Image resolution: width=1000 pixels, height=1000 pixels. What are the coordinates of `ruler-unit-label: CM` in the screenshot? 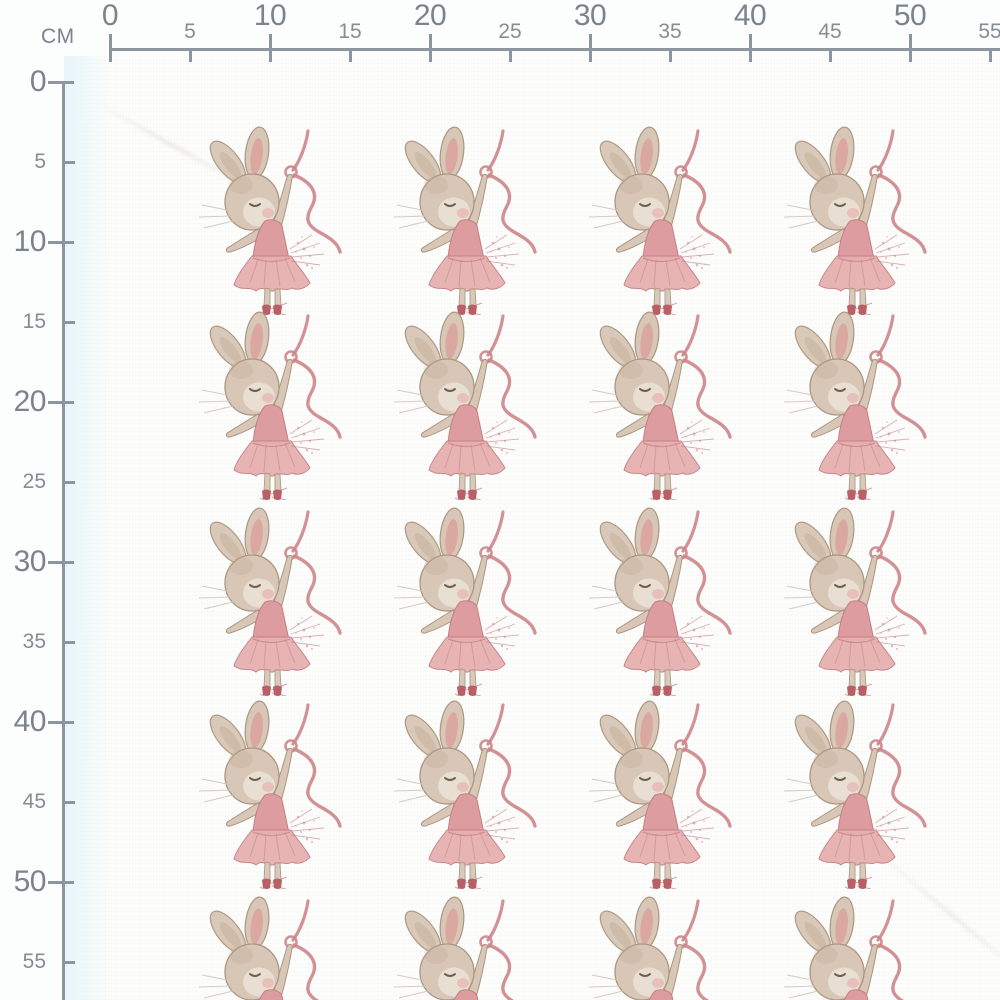 It's located at (58, 36).